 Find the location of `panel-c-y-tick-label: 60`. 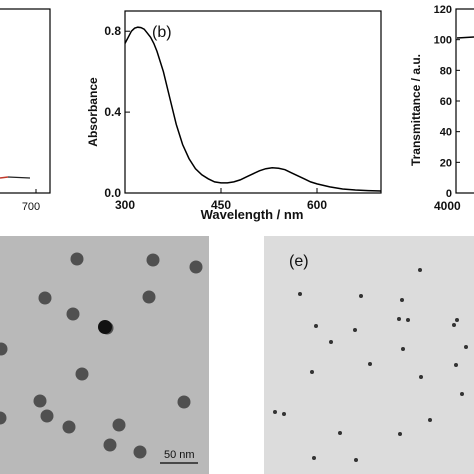

panel-c-y-tick-label: 60 is located at coordinates (446, 102).